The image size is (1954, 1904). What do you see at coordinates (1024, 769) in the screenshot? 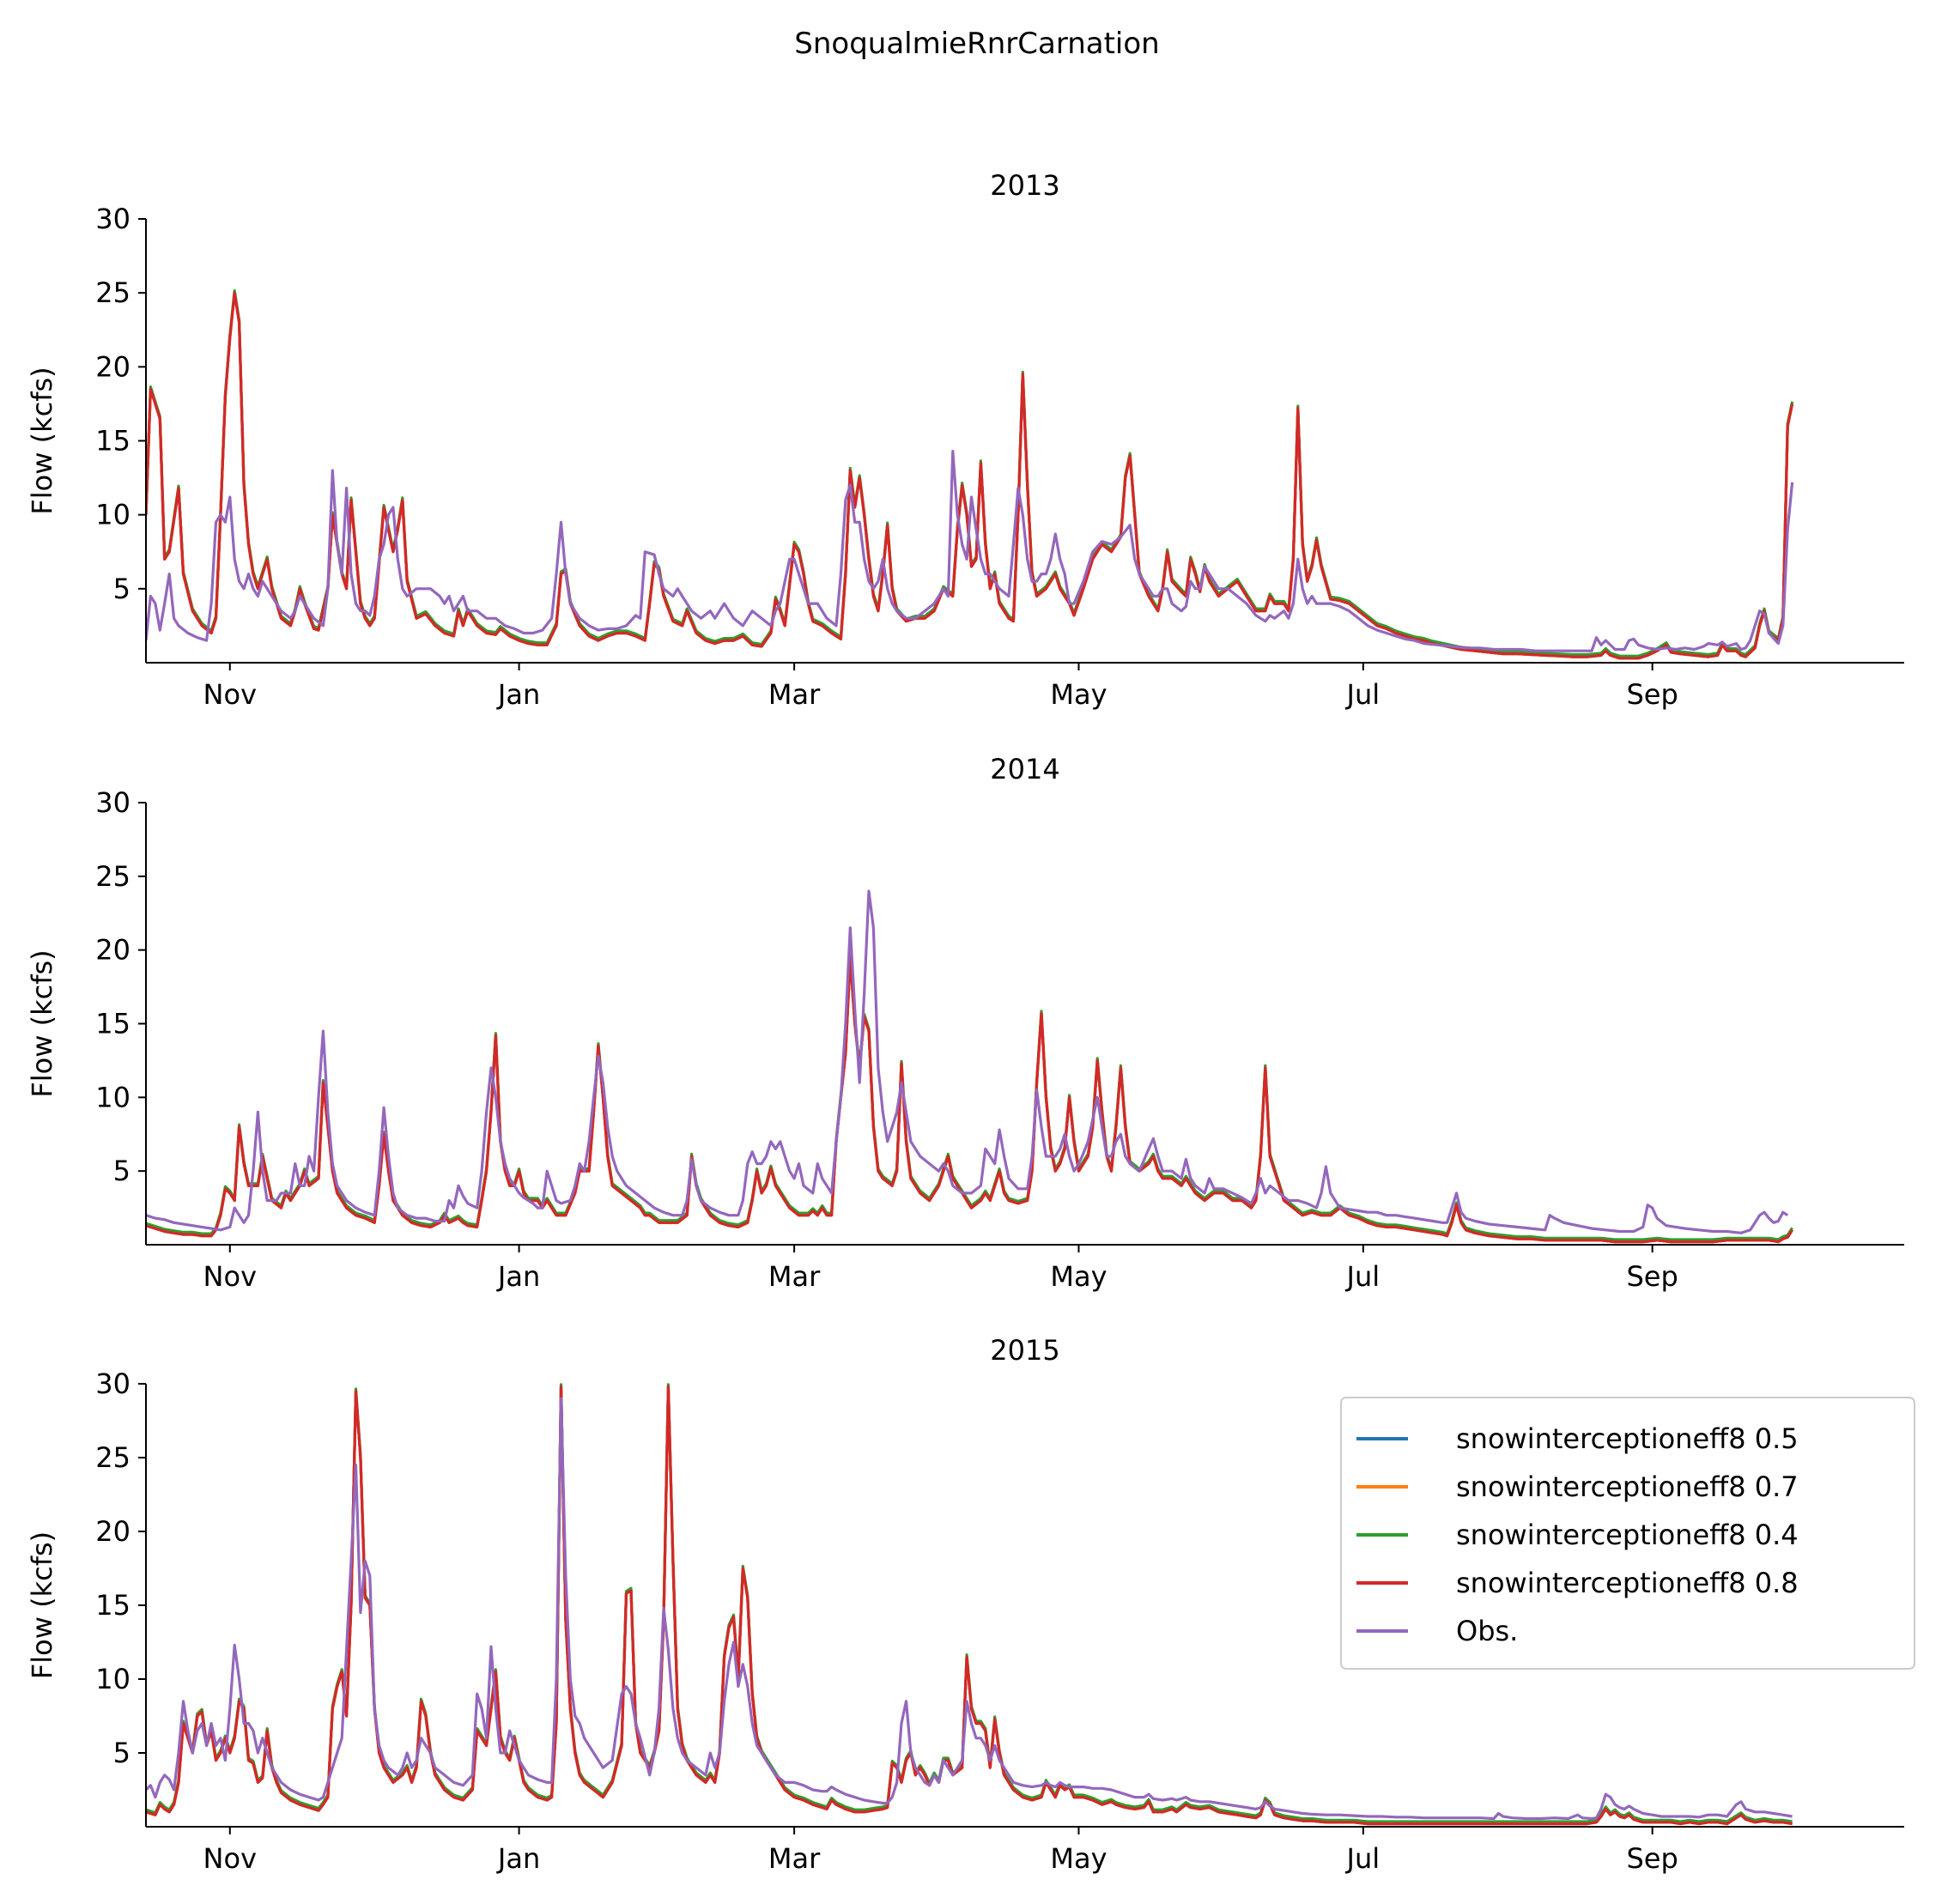
I see `panel-title: 2014` at bounding box center [1024, 769].